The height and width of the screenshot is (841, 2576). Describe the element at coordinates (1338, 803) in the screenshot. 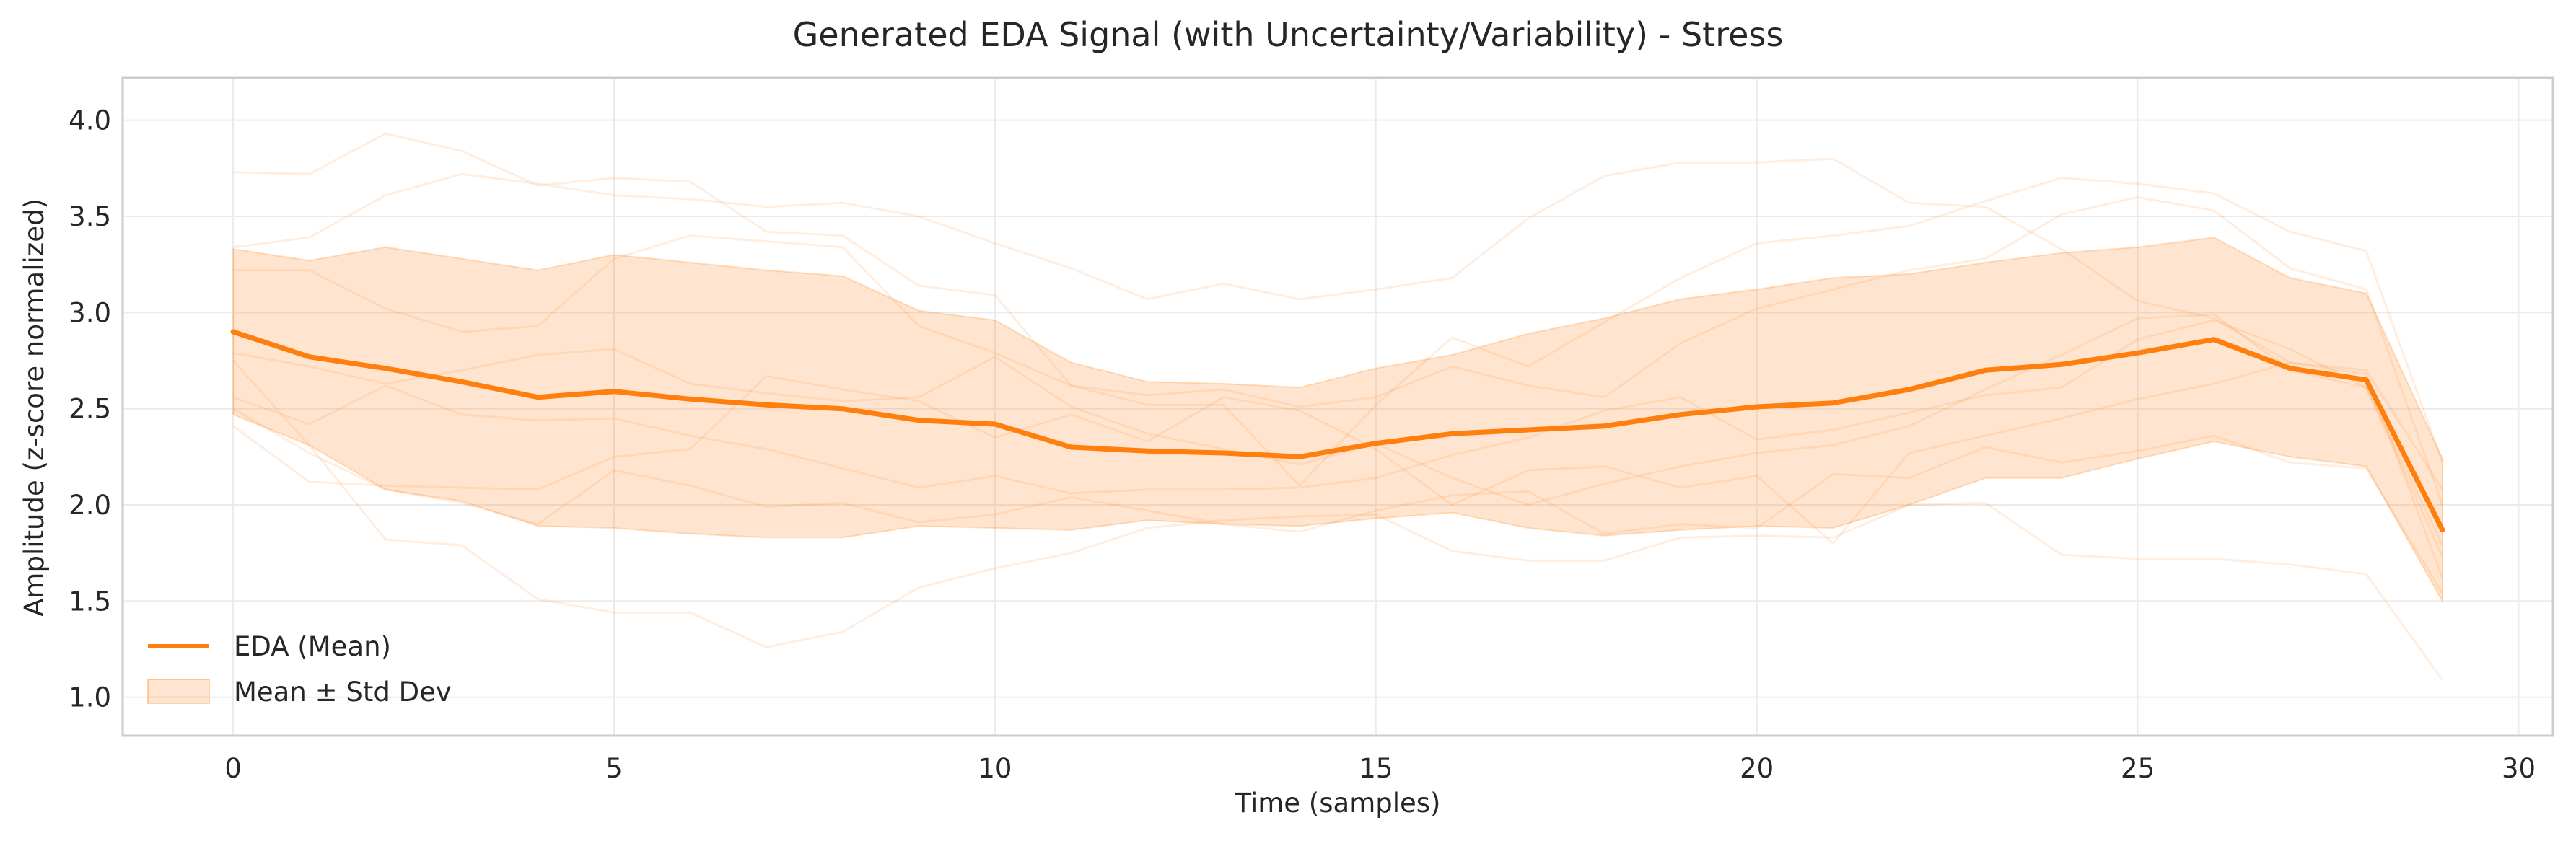

I see `x-axis-label: Time (samples)` at that location.